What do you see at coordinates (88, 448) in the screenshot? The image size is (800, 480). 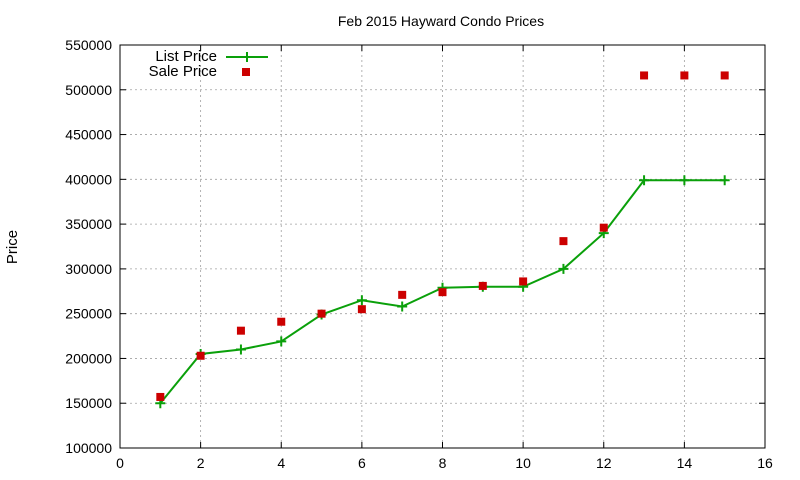 I see `y-tick-label: 100000` at bounding box center [88, 448].